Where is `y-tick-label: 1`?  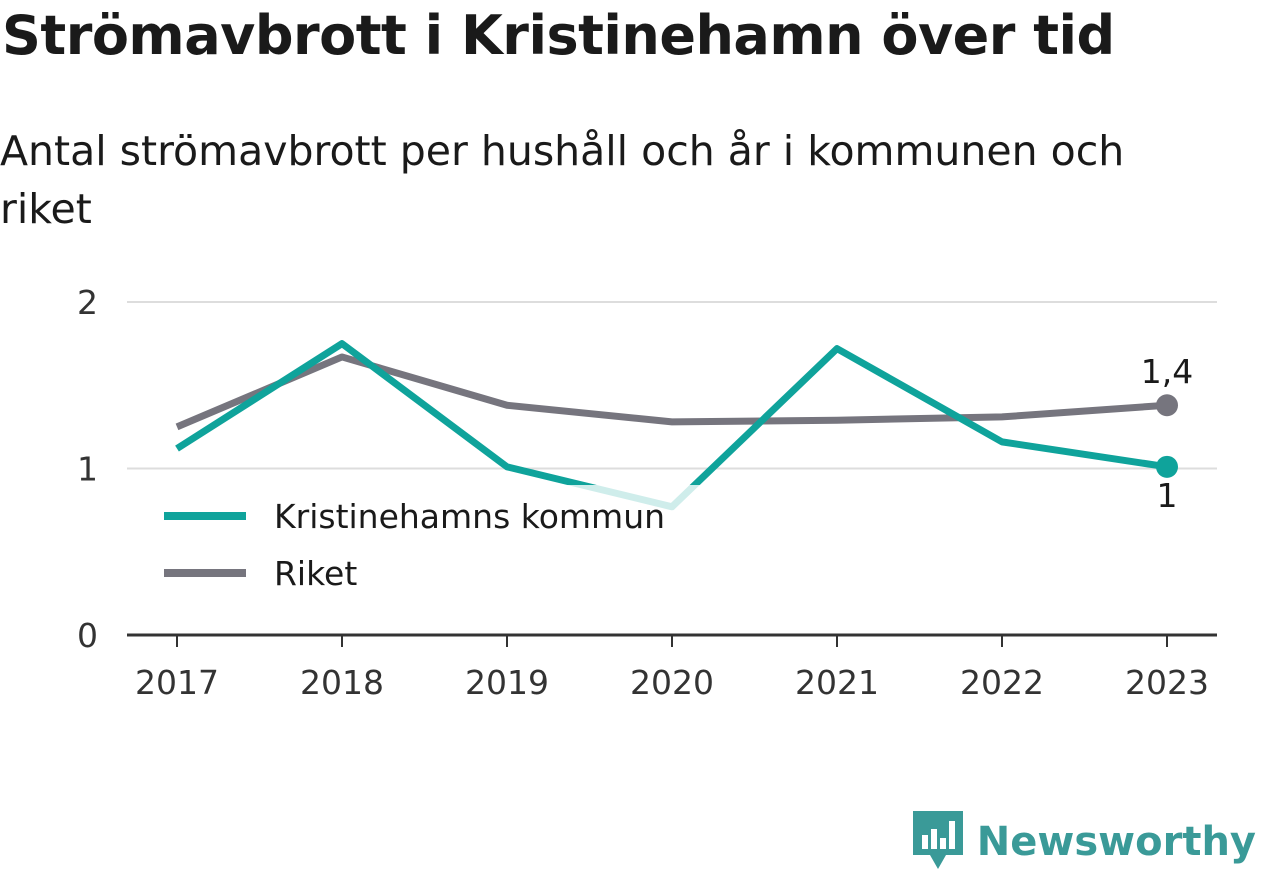
y-tick-label: 1 is located at coordinates (87, 469).